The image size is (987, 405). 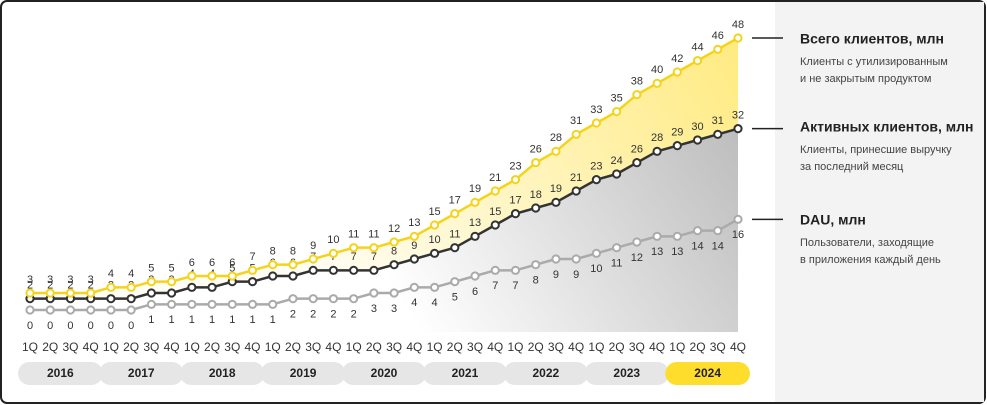 What do you see at coordinates (617, 161) in the screenshot?
I see `data-label: 24` at bounding box center [617, 161].